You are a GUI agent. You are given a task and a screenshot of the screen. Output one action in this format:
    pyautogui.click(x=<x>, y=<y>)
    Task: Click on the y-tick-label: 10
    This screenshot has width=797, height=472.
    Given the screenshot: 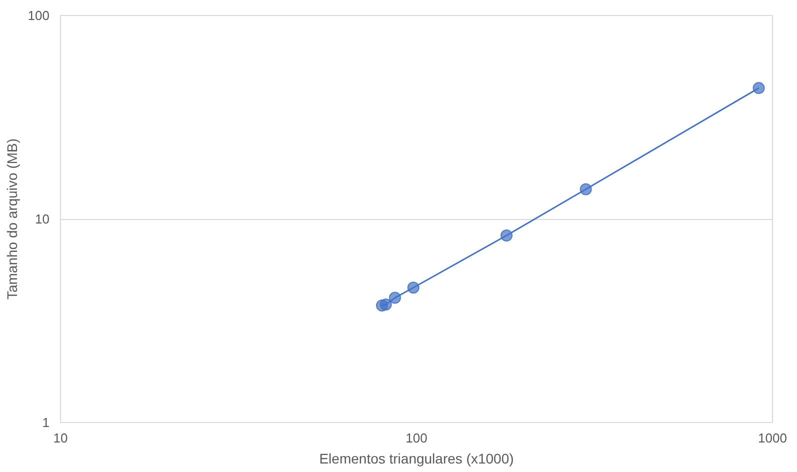 What is the action you would take?
    pyautogui.click(x=42, y=219)
    